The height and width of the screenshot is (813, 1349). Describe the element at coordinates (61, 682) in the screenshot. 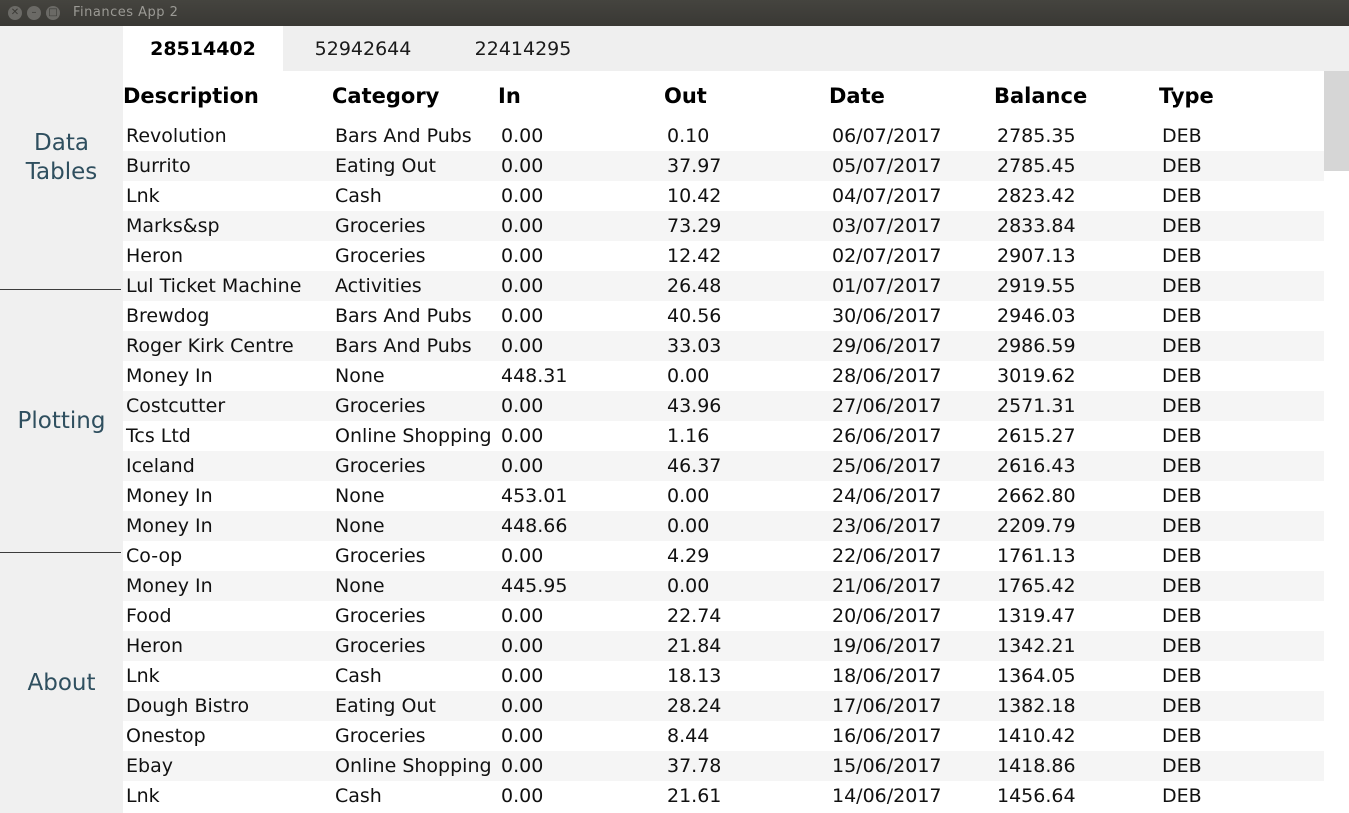

I see `sidebar-item-about: About` at that location.